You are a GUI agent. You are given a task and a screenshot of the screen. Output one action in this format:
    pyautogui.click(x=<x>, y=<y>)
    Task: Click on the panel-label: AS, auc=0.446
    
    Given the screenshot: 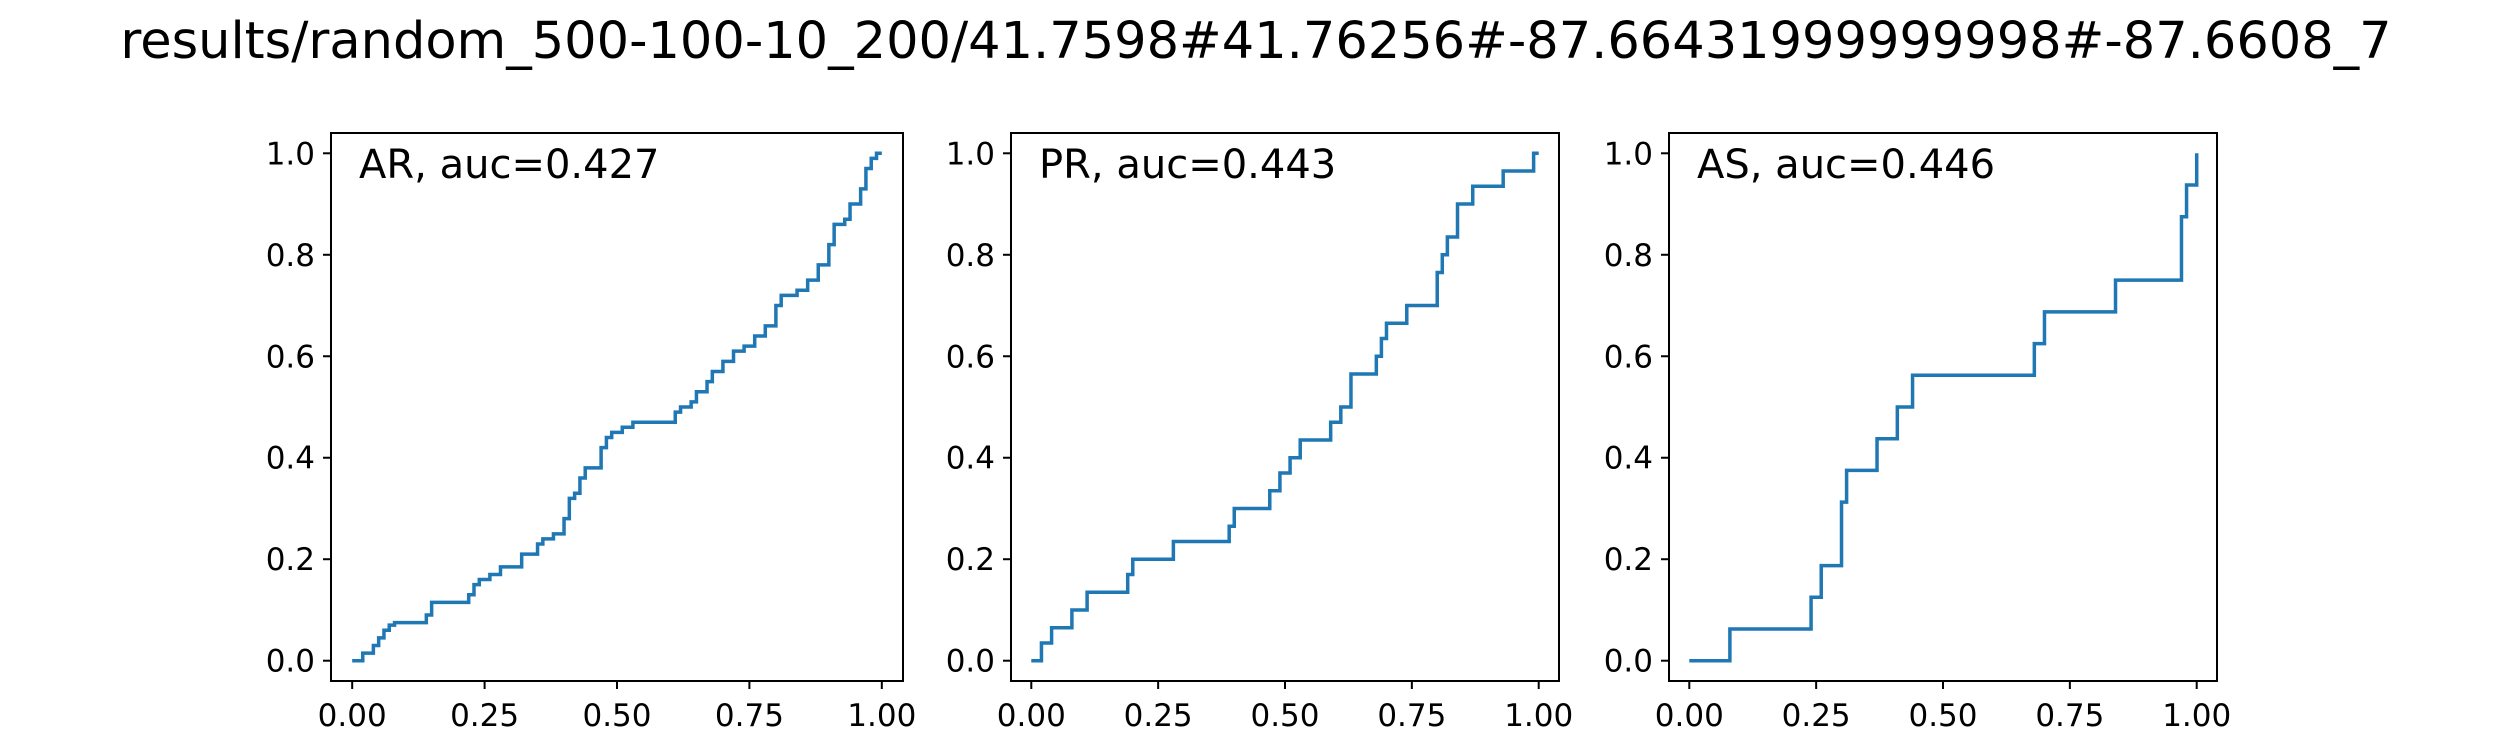 What is the action you would take?
    pyautogui.click(x=1846, y=165)
    